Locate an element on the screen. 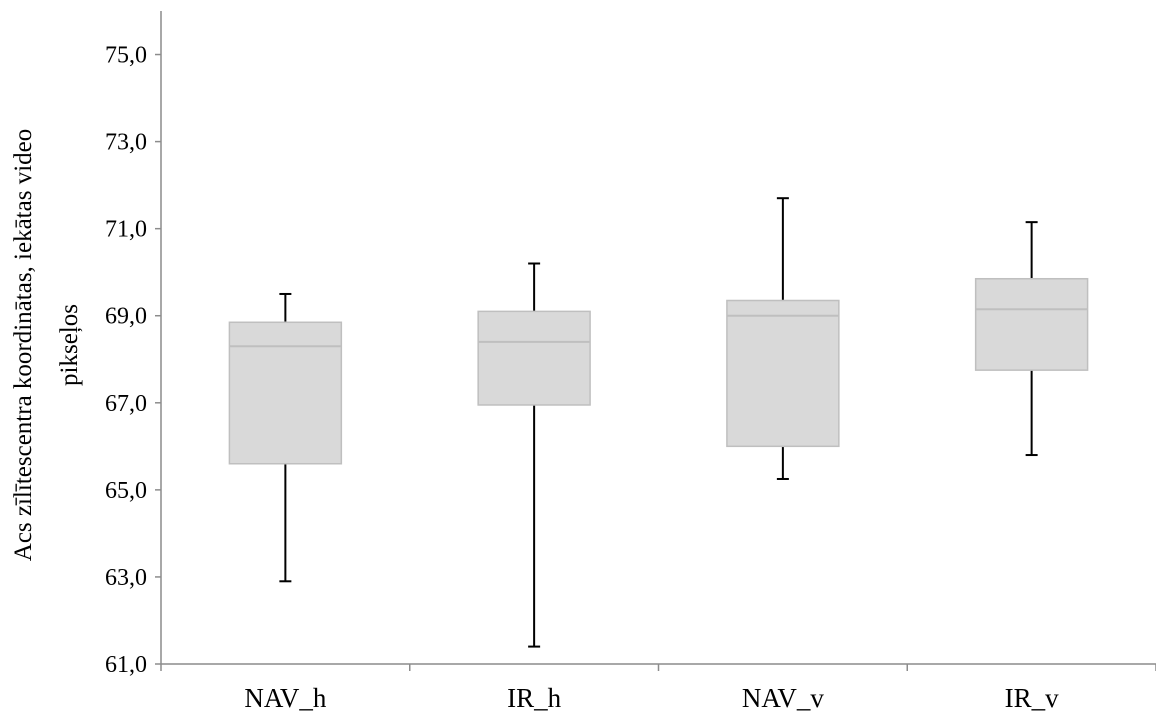 This screenshot has width=1156, height=717. box-IR_v is located at coordinates (1031, 339).